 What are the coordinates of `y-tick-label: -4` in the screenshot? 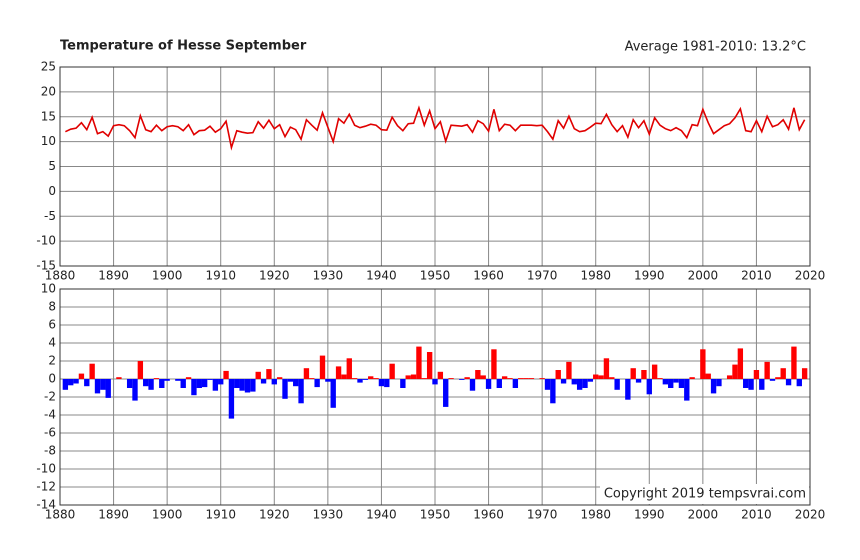 It's located at (50, 415).